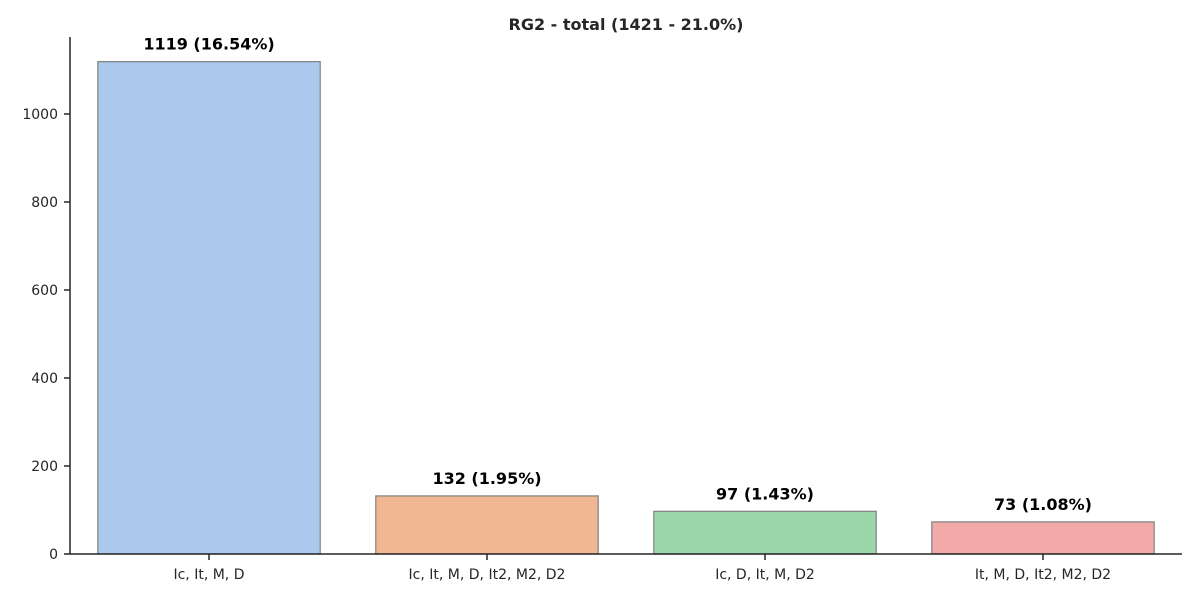 This screenshot has height=600, width=1200. I want to click on y-tick-label-4: 800, so click(44, 203).